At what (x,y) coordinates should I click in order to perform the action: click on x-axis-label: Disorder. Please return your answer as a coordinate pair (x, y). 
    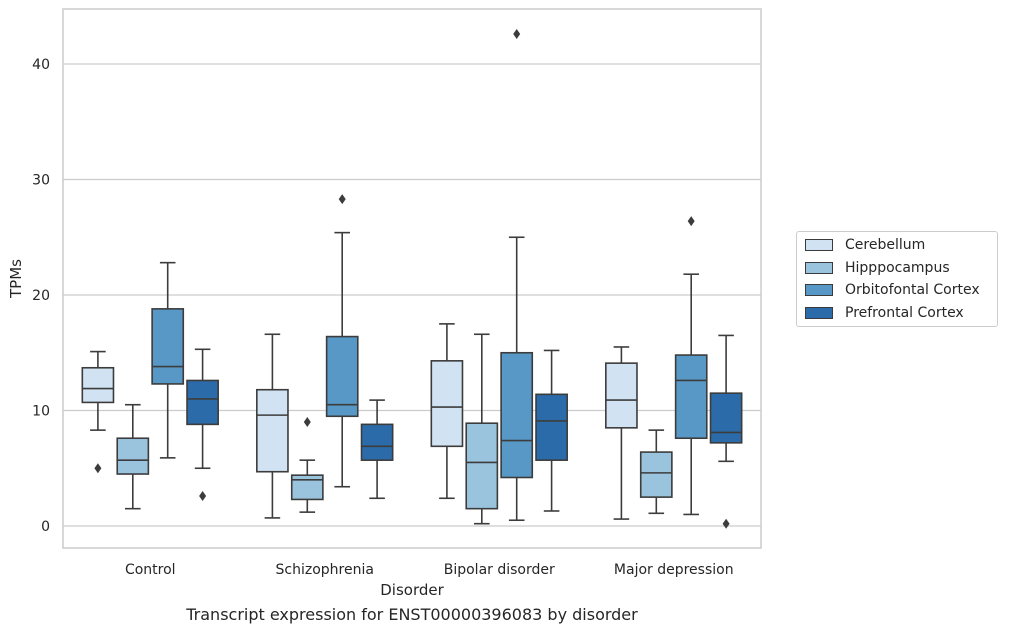
    Looking at the image, I should click on (412, 590).